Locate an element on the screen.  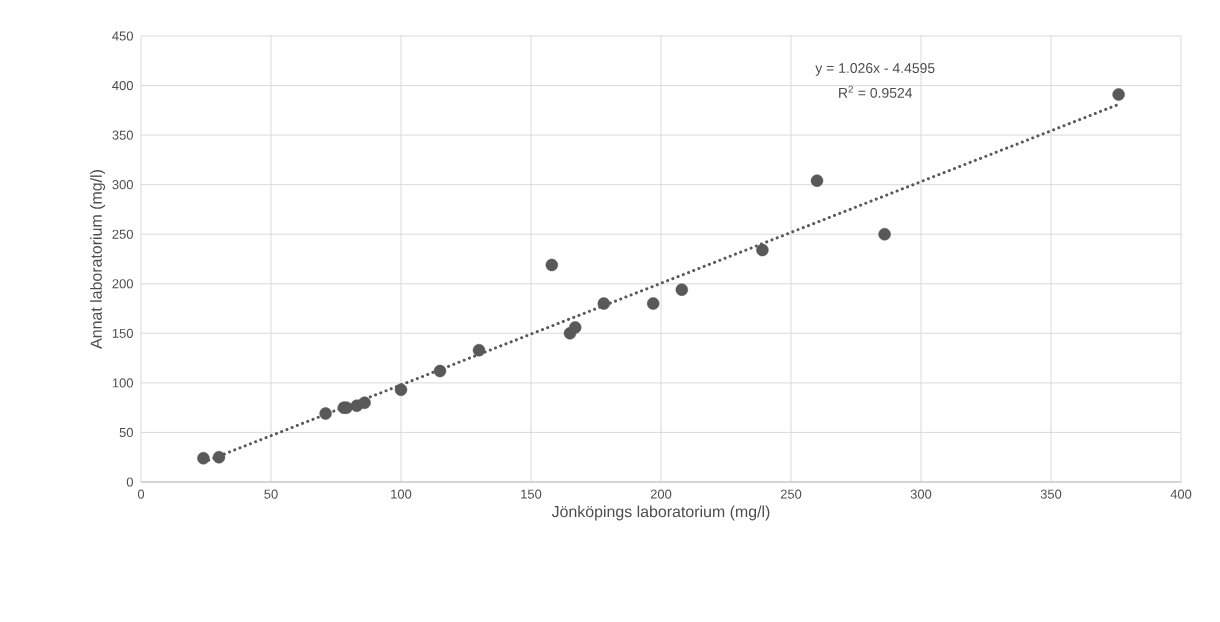
x-tick-label: 0 is located at coordinates (141, 494).